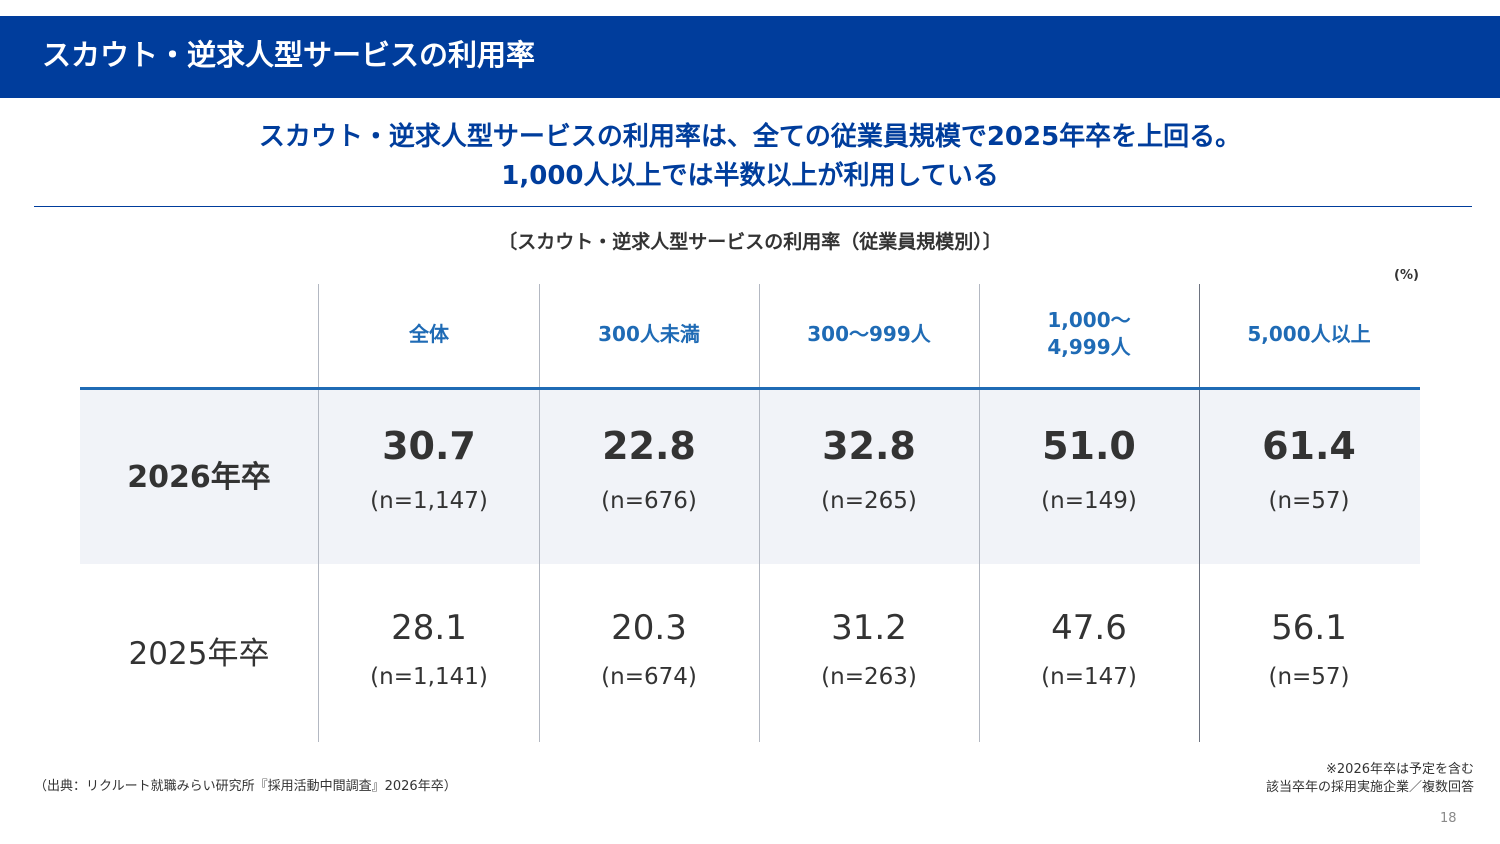  Describe the element at coordinates (1309, 628) in the screenshot. I see `table-cell-value: 56.1` at that location.